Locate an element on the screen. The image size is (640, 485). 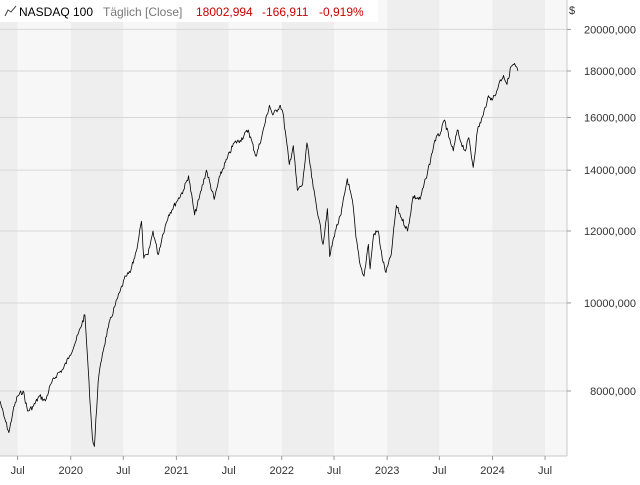
header-change: -166,911 is located at coordinates (285, 12).